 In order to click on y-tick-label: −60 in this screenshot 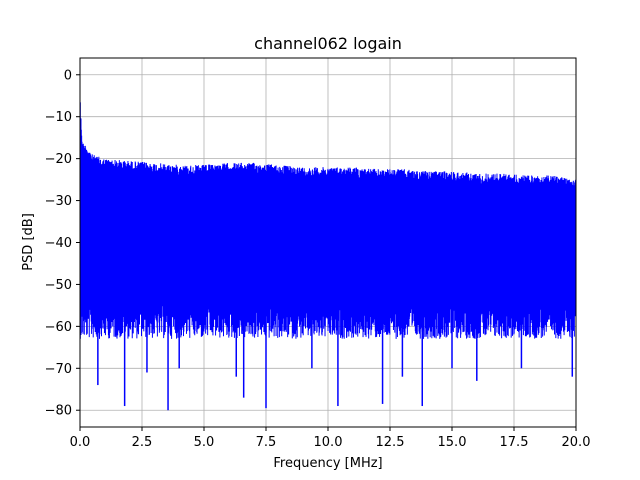, I will do `click(58, 327)`.